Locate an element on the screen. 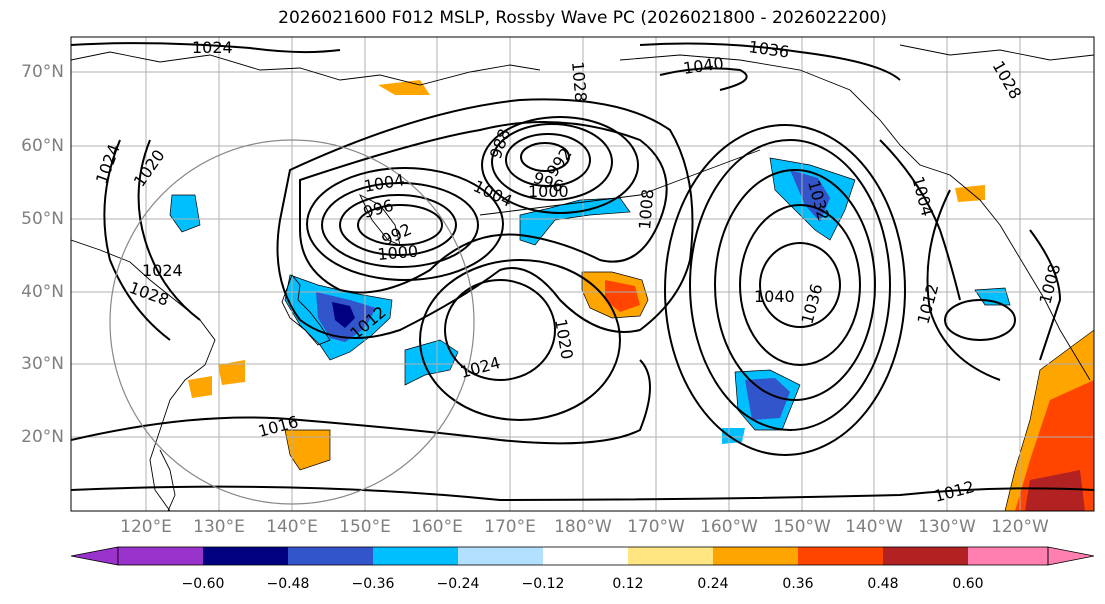 This screenshot has height=604, width=1105. lat-label-40n: 40°N is located at coordinates (42, 292).